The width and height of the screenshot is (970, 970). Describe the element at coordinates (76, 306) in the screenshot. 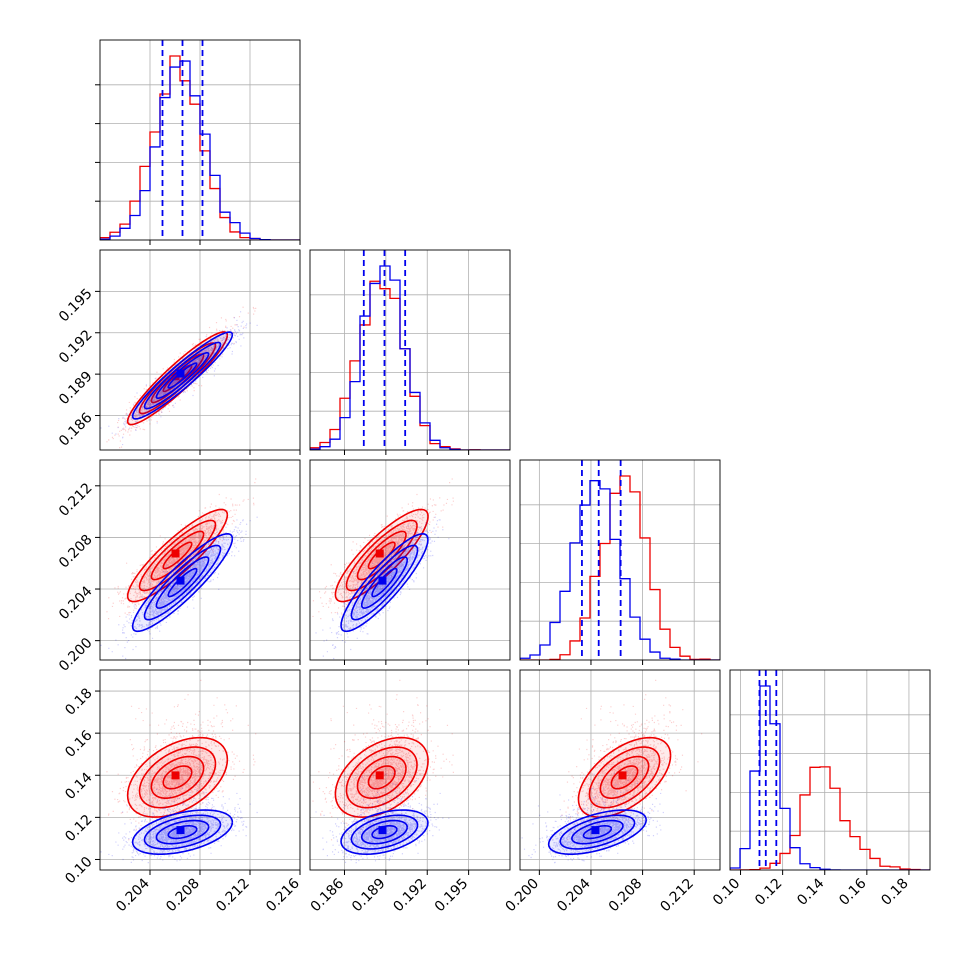

I see `y-tick-label-1: 0.195` at that location.